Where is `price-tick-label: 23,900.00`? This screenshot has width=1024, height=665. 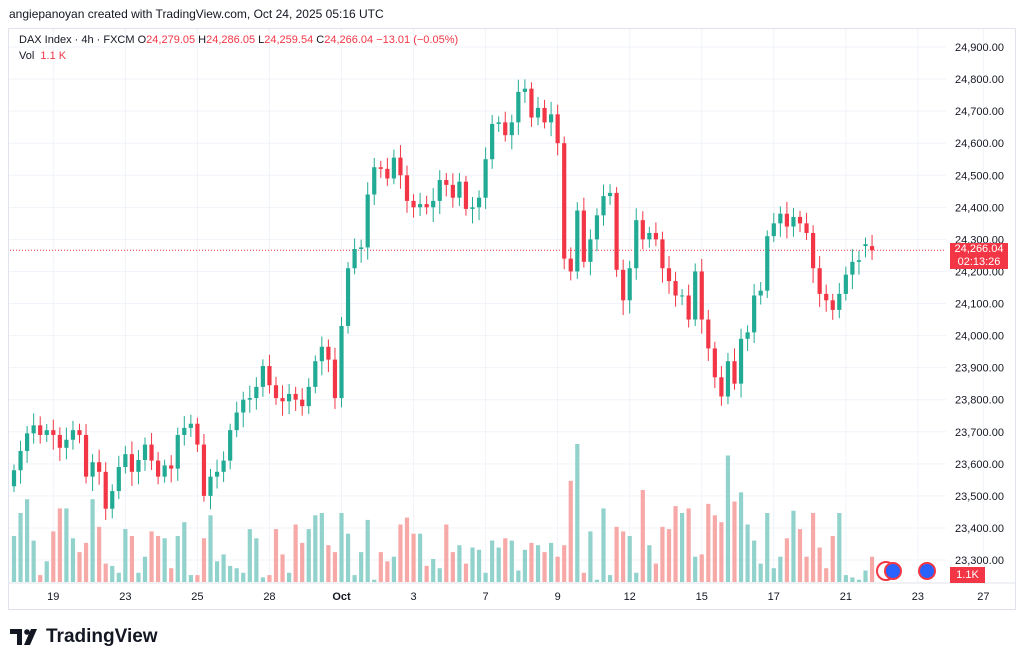
price-tick-label: 23,900.00 is located at coordinates (979, 369).